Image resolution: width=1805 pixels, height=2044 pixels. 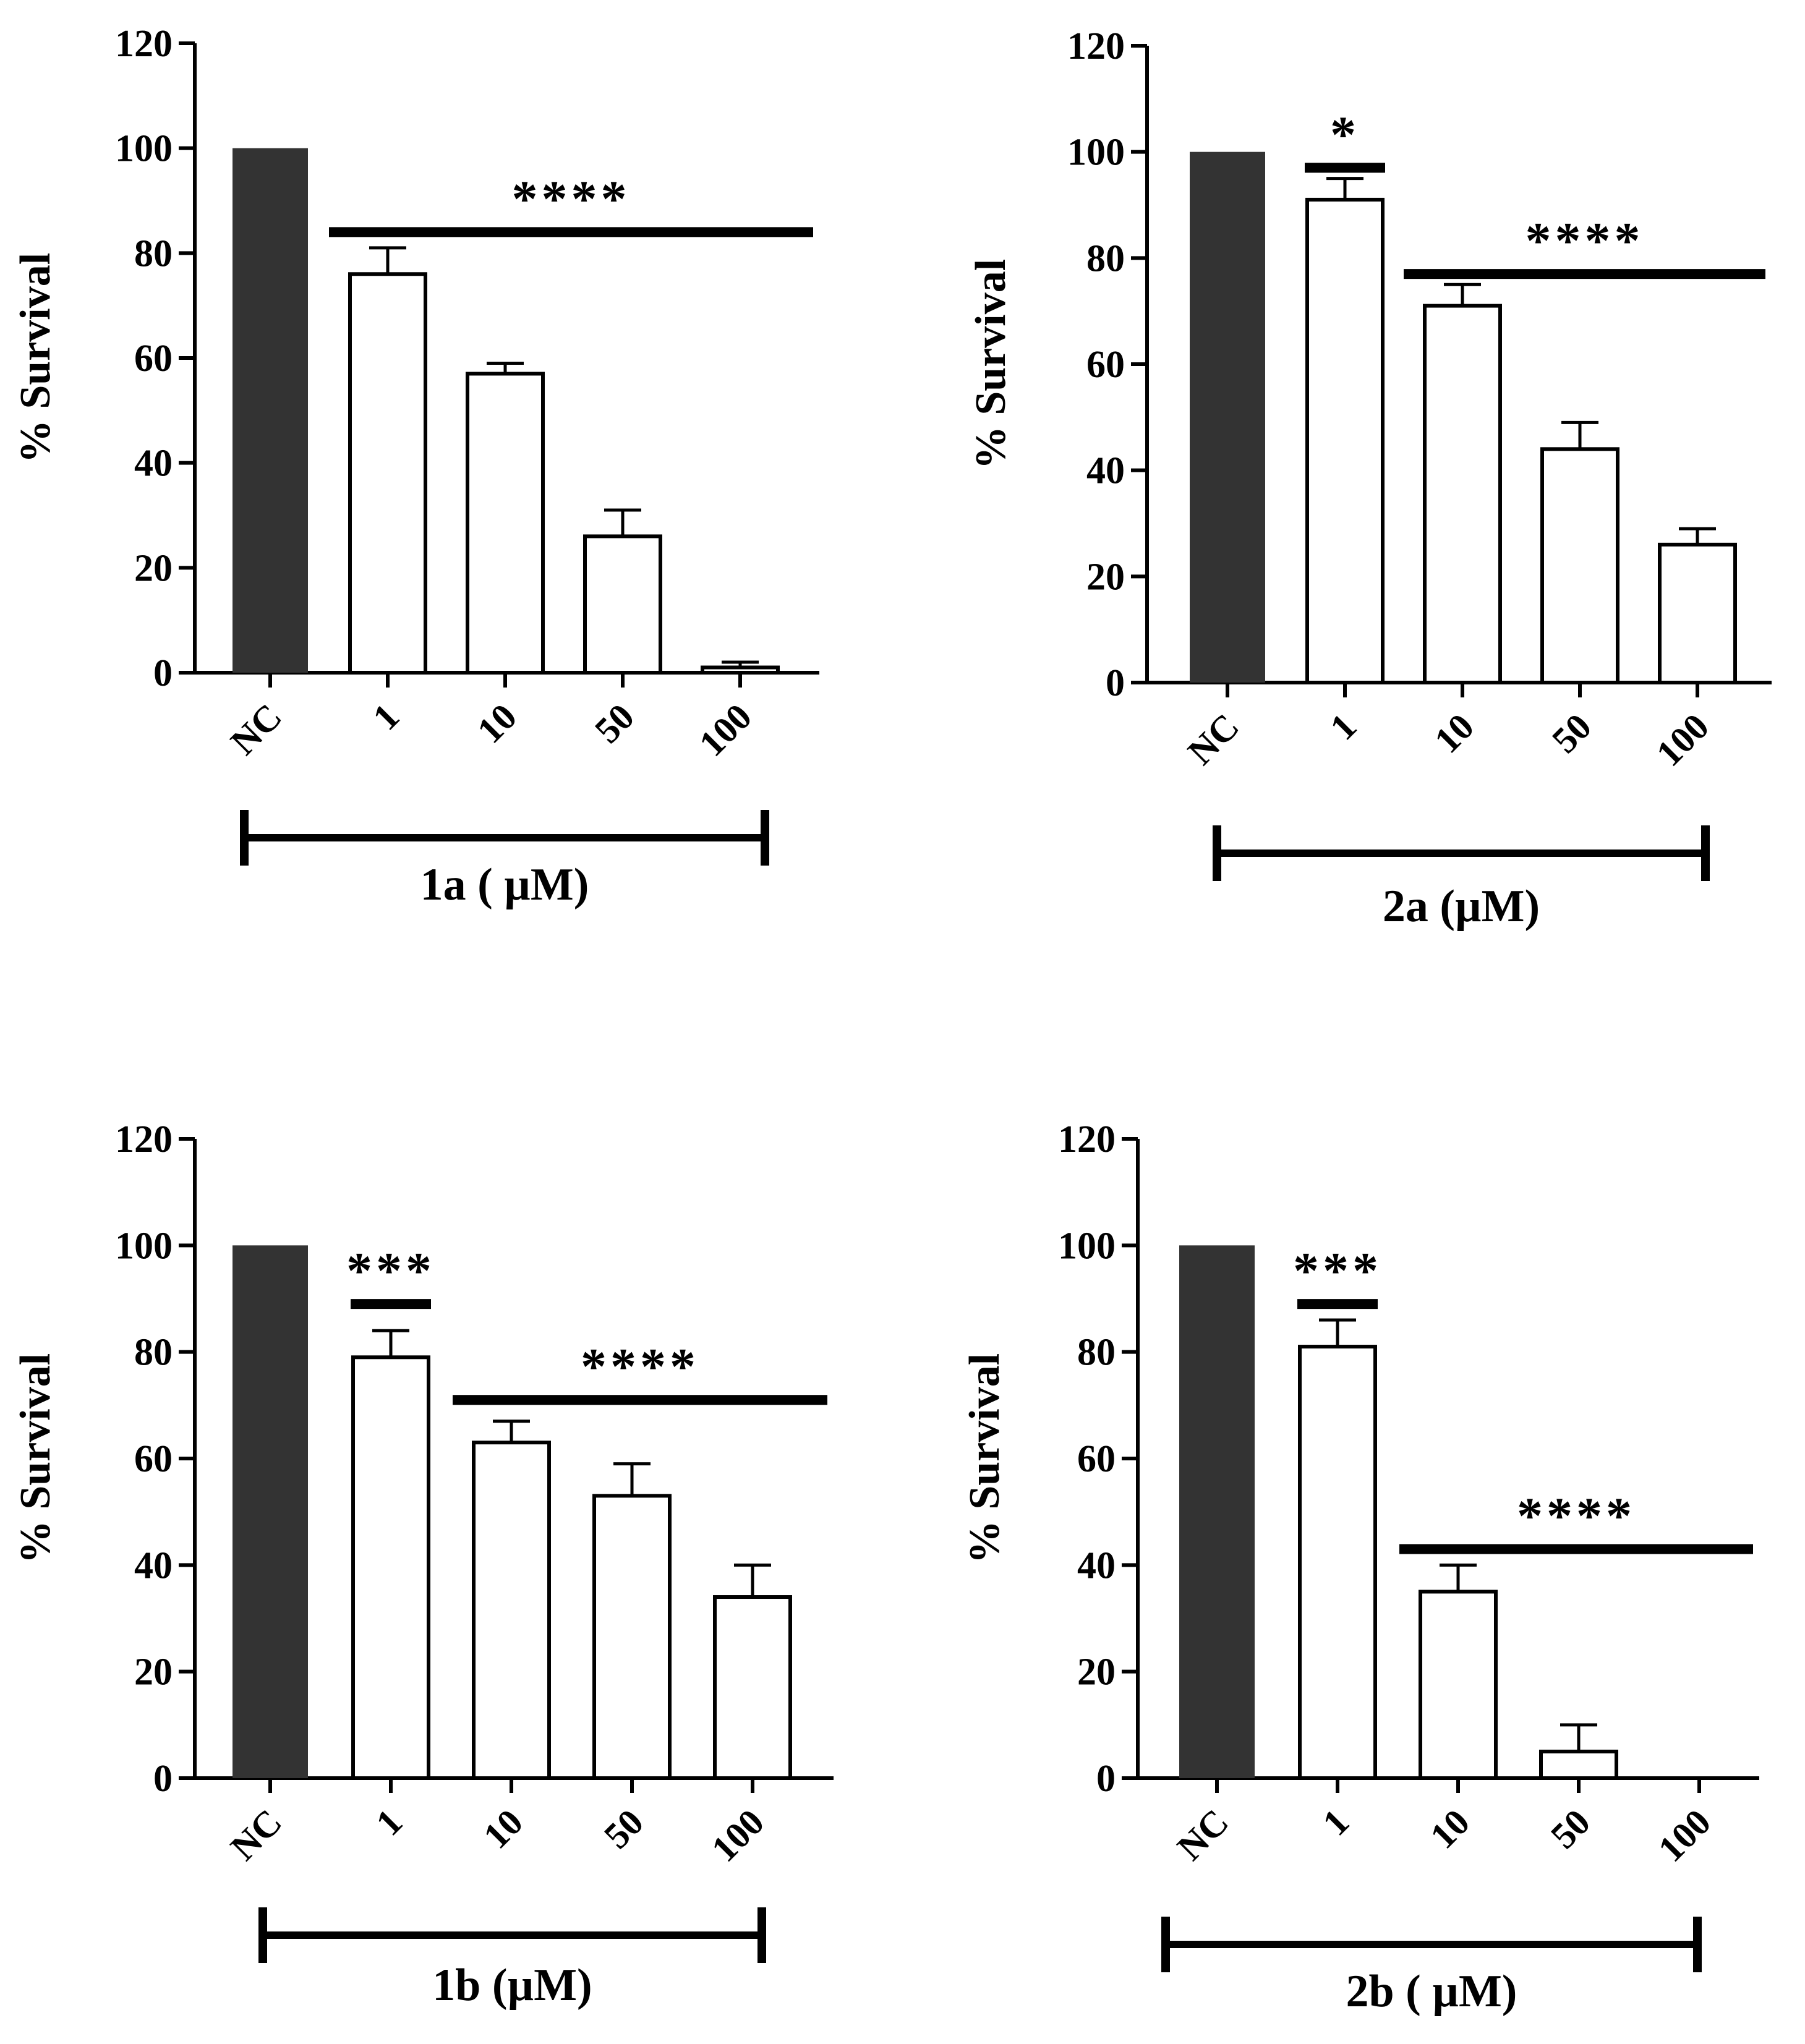 I want to click on significance-label: *, so click(x=1345, y=134).